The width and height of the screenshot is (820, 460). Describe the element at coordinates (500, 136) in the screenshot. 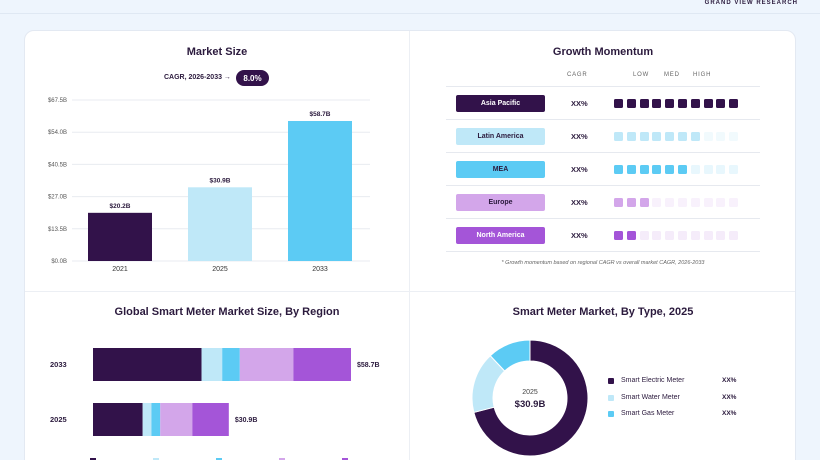

I see `region-pill: Latin America` at that location.